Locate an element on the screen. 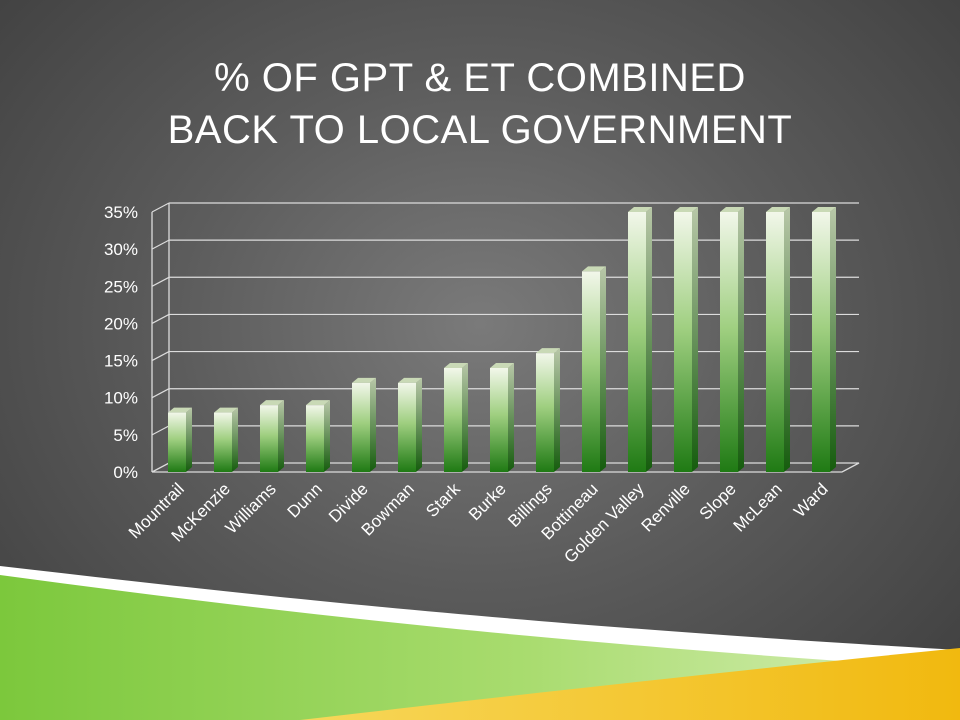 Image resolution: width=960 pixels, height=720 pixels. chart-floor is located at coordinates (505, 467).